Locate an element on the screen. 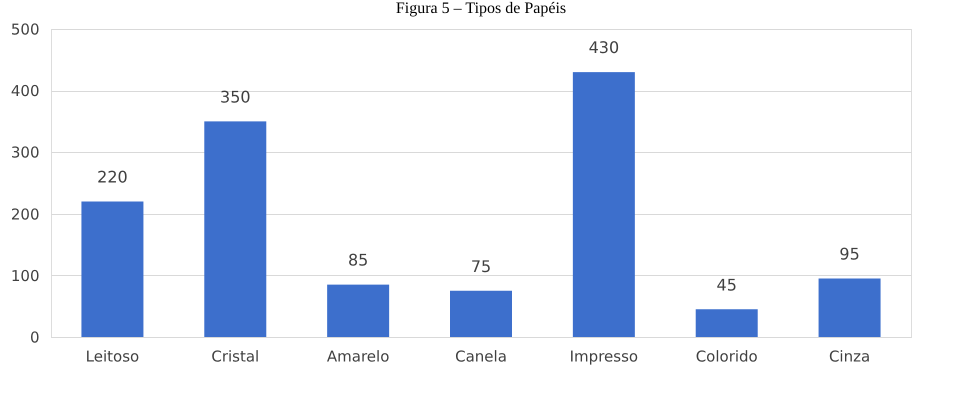 The width and height of the screenshot is (960, 401). data-label: 75 is located at coordinates (481, 266).